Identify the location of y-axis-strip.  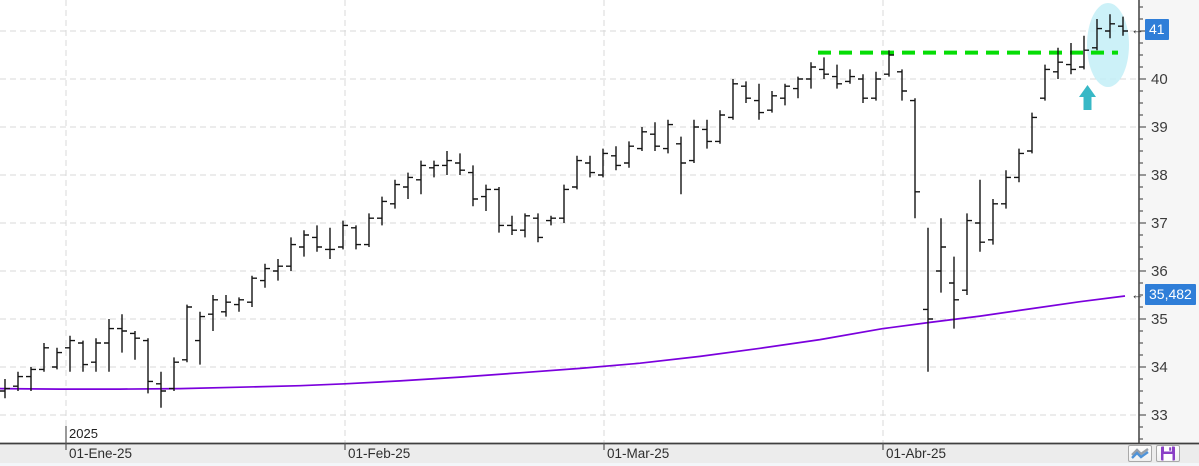
(1169, 221).